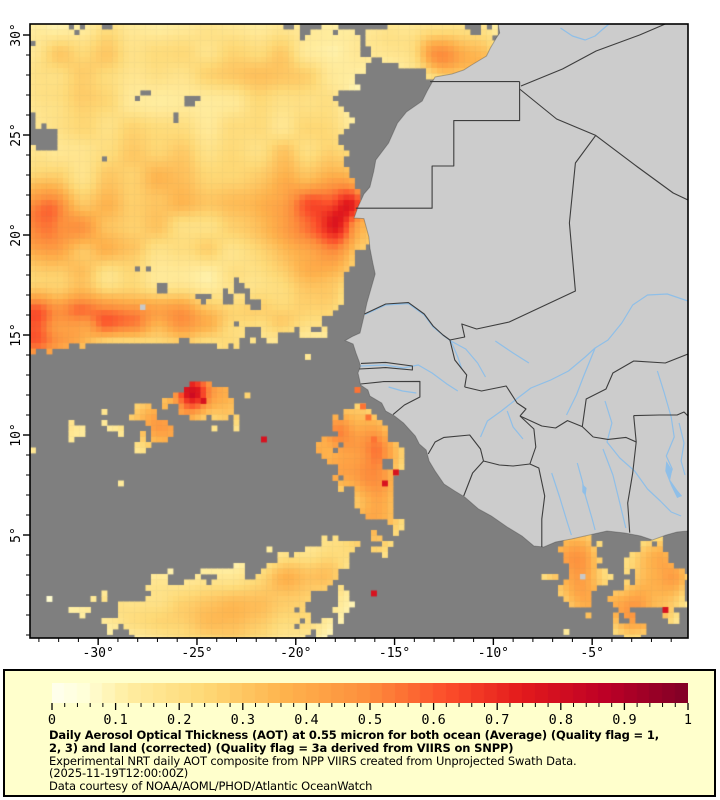 The width and height of the screenshot is (720, 800). I want to click on colorbar-tick-label: 0.3, so click(243, 720).